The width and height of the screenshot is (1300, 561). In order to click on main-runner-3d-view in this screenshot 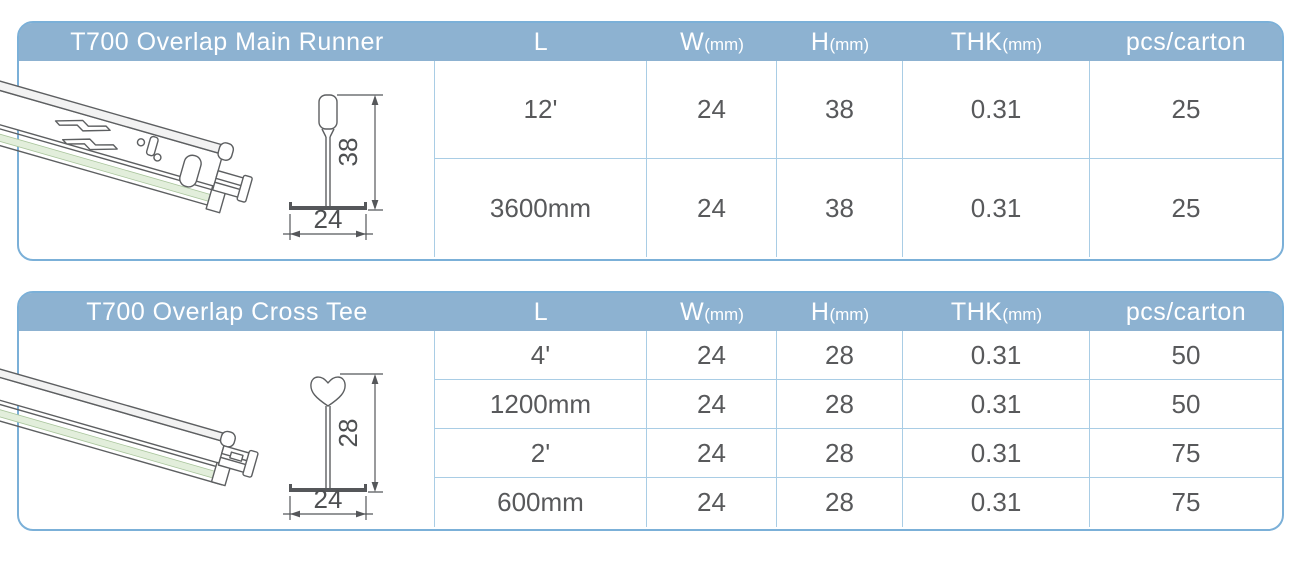, I will do `click(126, 146)`.